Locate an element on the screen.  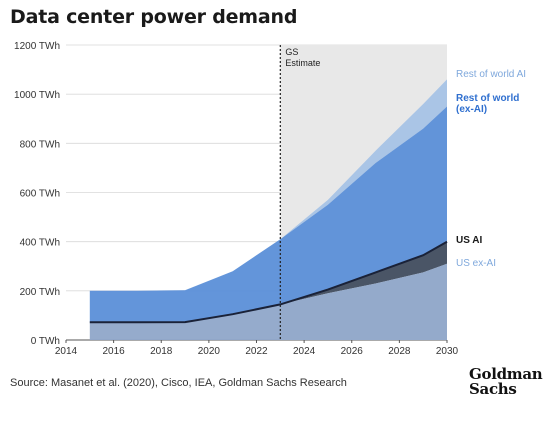
y-tick-label: 0 TWh is located at coordinates (45, 341).